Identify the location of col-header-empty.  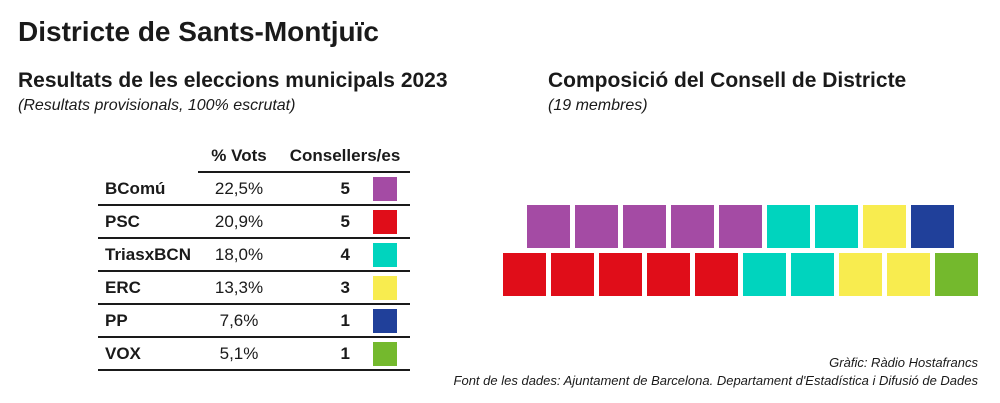
(148, 159).